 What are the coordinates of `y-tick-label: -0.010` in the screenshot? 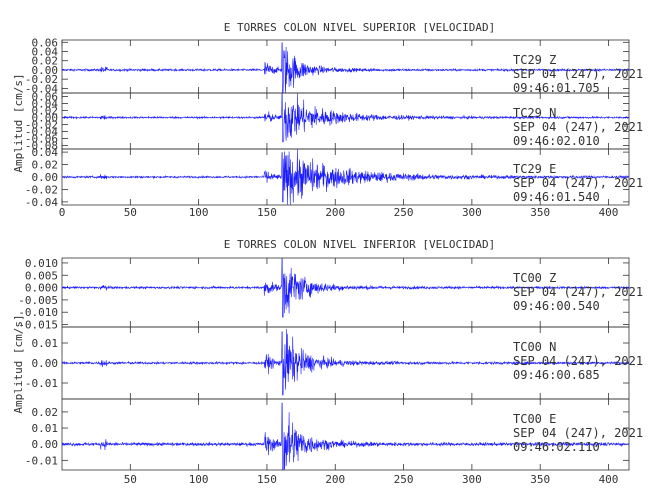 It's located at (38, 312).